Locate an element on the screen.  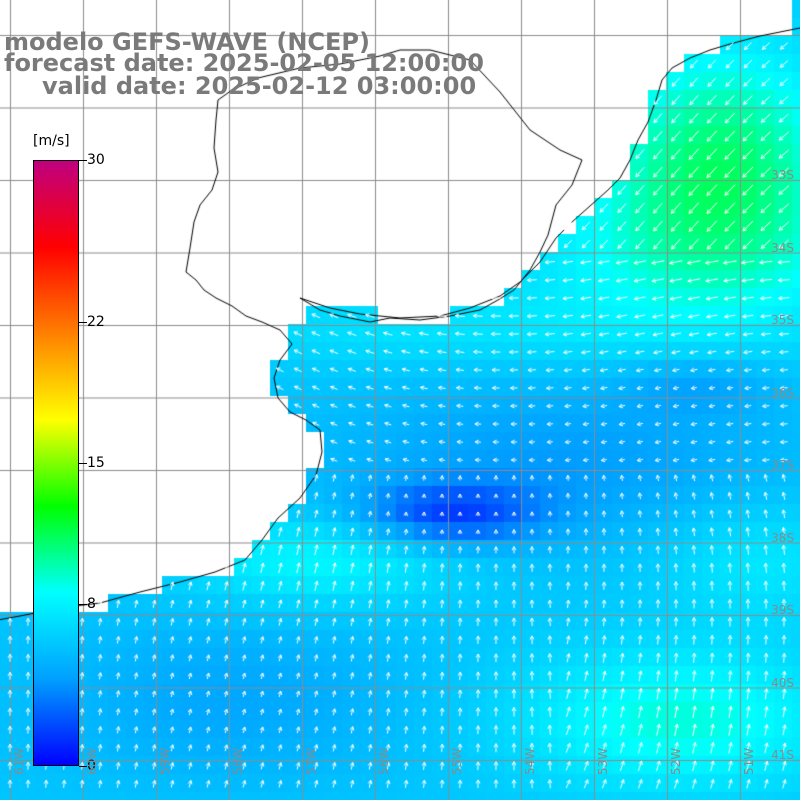
longitude-label: 61W is located at coordinates (19, 761).